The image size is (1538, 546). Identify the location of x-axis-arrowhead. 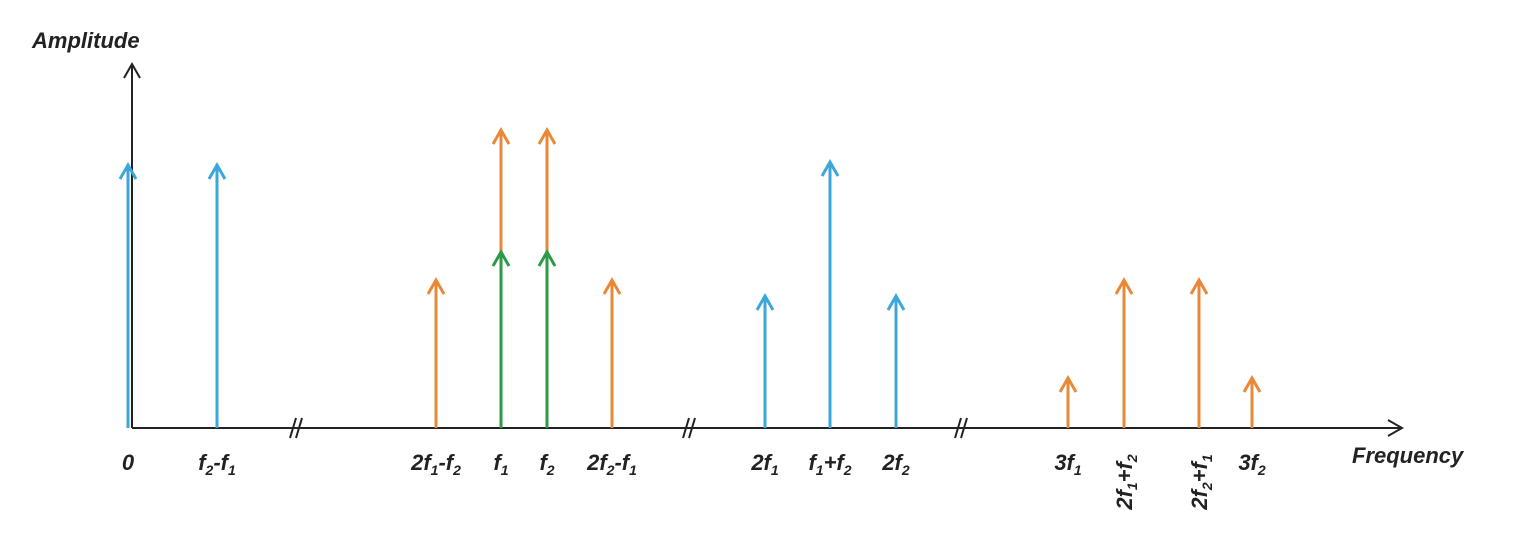
(1396, 428).